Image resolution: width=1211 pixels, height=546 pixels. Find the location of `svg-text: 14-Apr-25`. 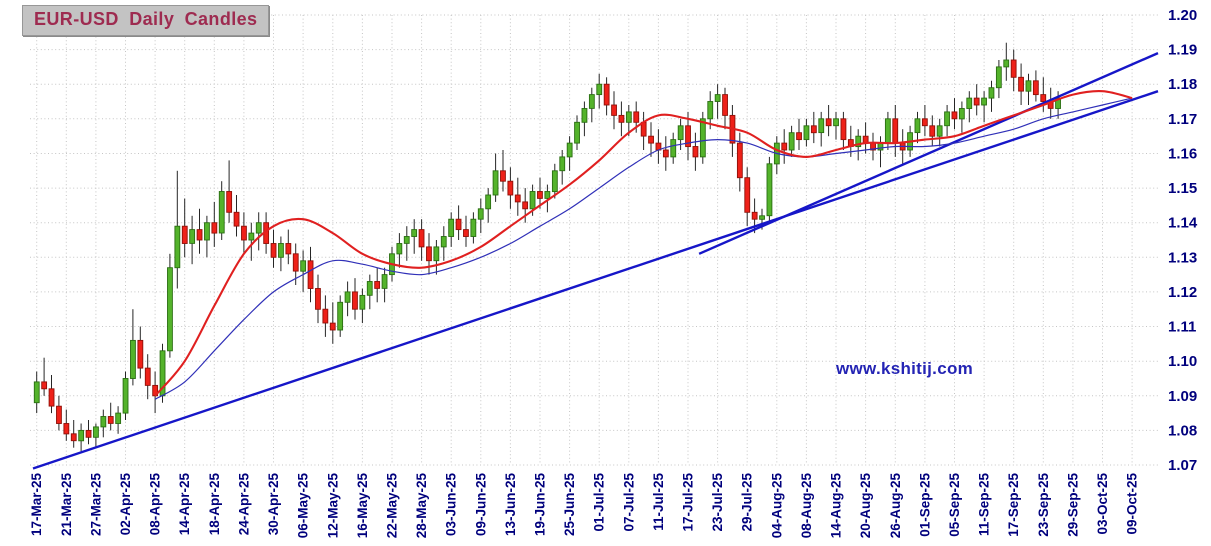

svg-text: 14-Apr-25 is located at coordinates (184, 504).